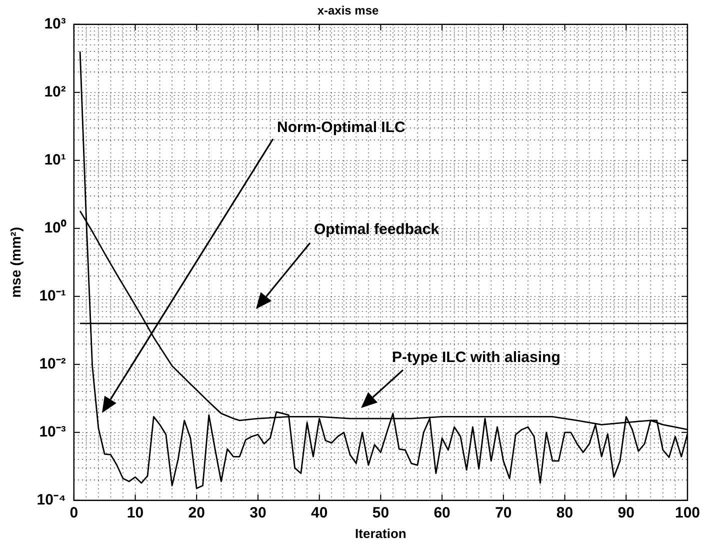 Image resolution: width=704 pixels, height=546 pixels. I want to click on x-tick-label: 100, so click(687, 513).